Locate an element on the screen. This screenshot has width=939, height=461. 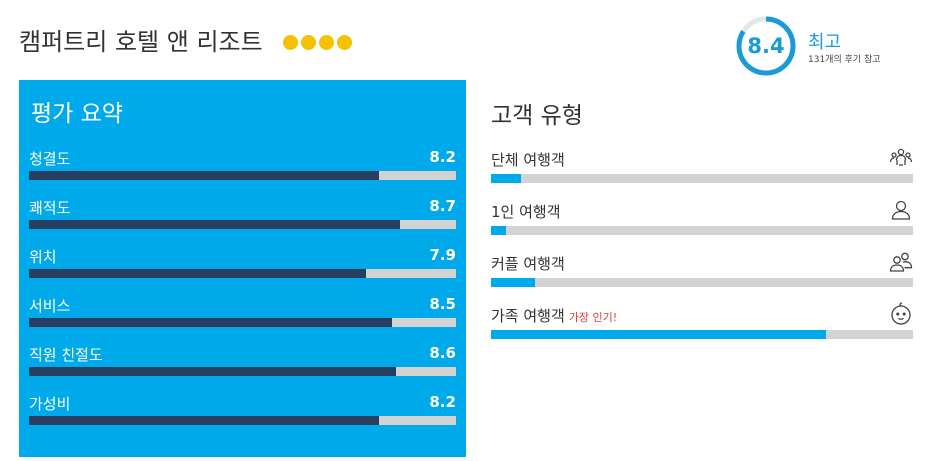
metric-value: 7.9 is located at coordinates (442, 255).